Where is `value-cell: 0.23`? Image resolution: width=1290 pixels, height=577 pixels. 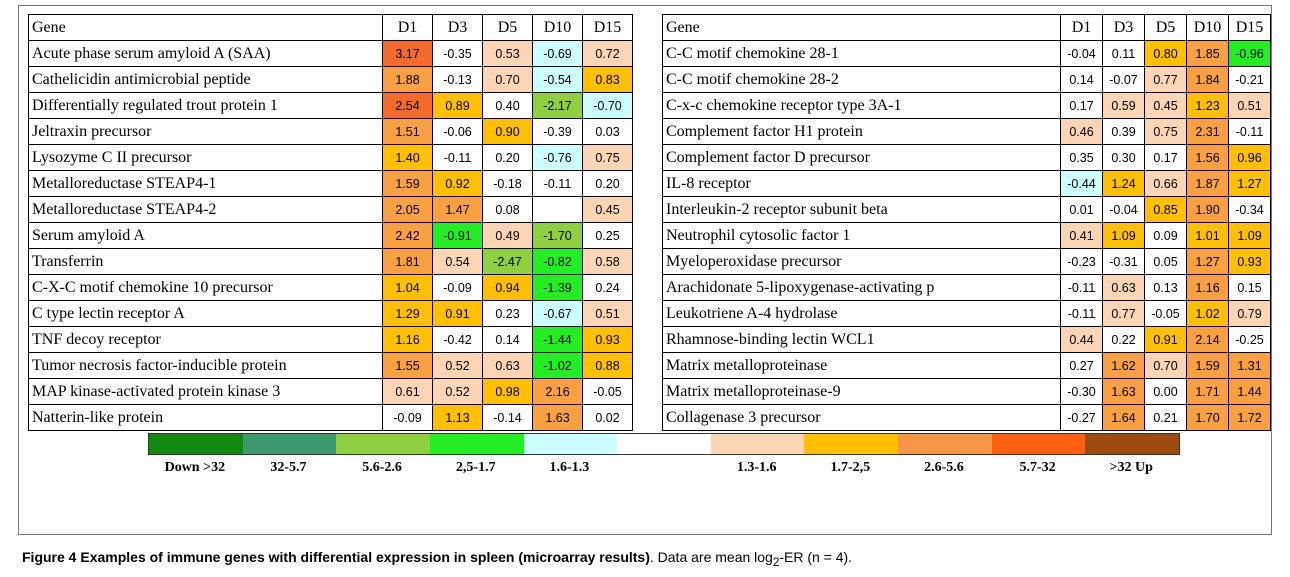
value-cell: 0.23 is located at coordinates (507, 313).